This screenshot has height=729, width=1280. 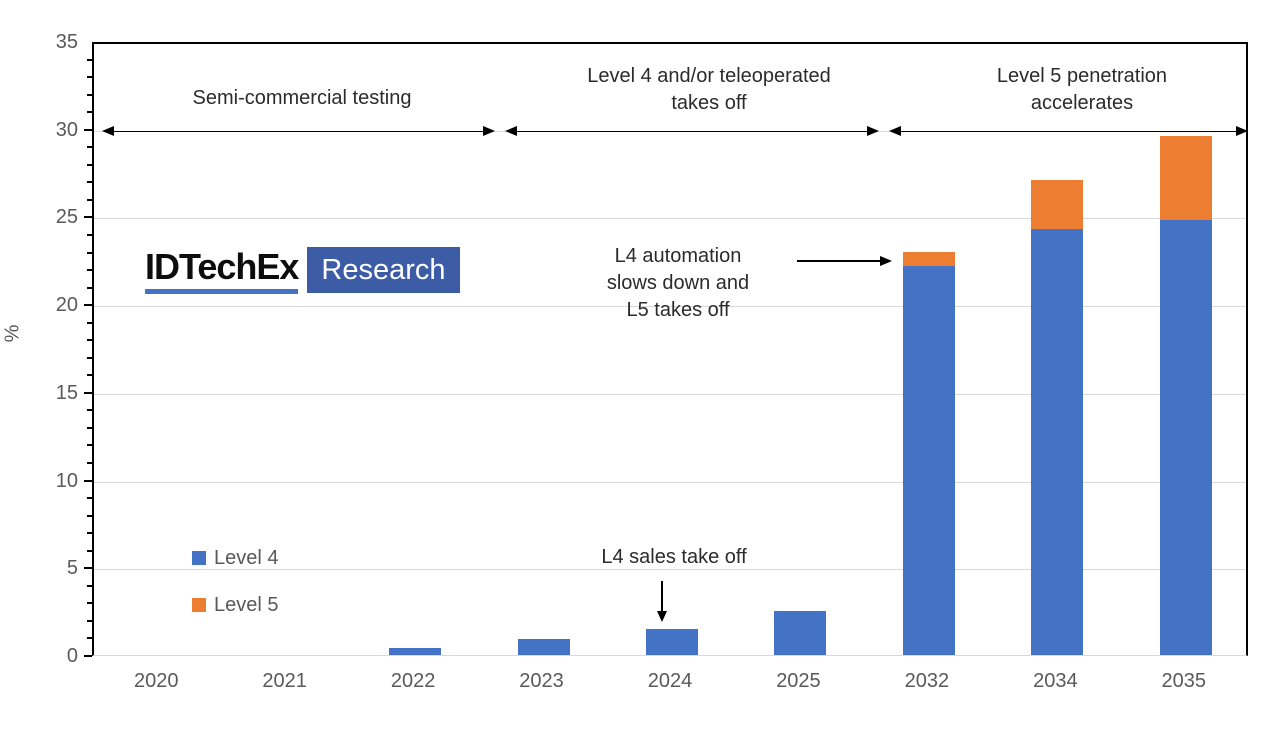 I want to click on idtechex-logo: IDTechEx Research, so click(x=302, y=270).